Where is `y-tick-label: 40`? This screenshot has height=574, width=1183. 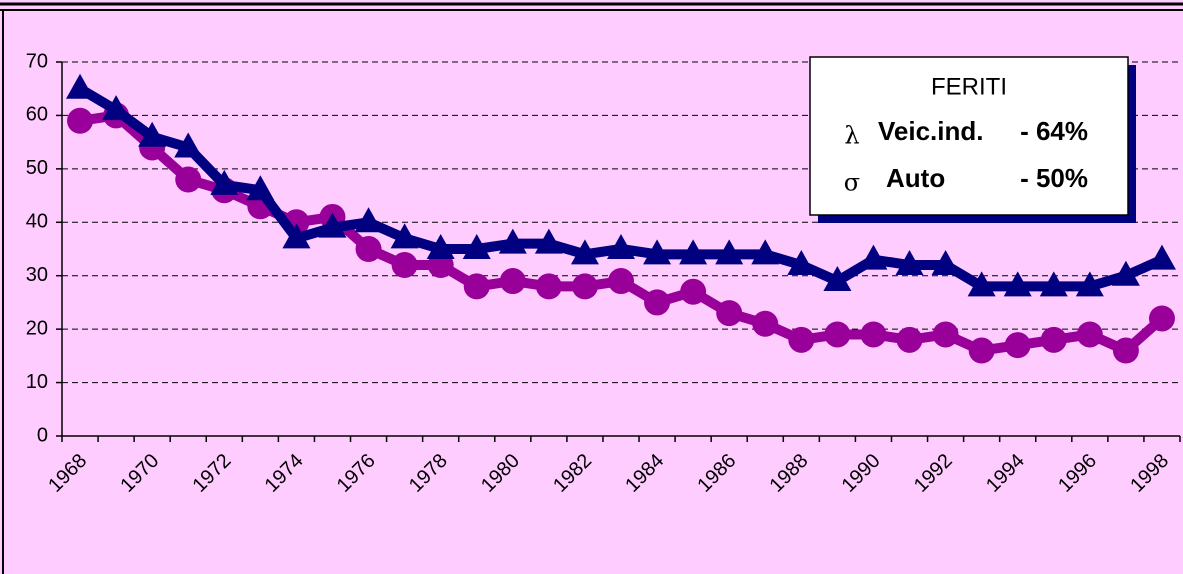
y-tick-label: 40 is located at coordinates (37, 222).